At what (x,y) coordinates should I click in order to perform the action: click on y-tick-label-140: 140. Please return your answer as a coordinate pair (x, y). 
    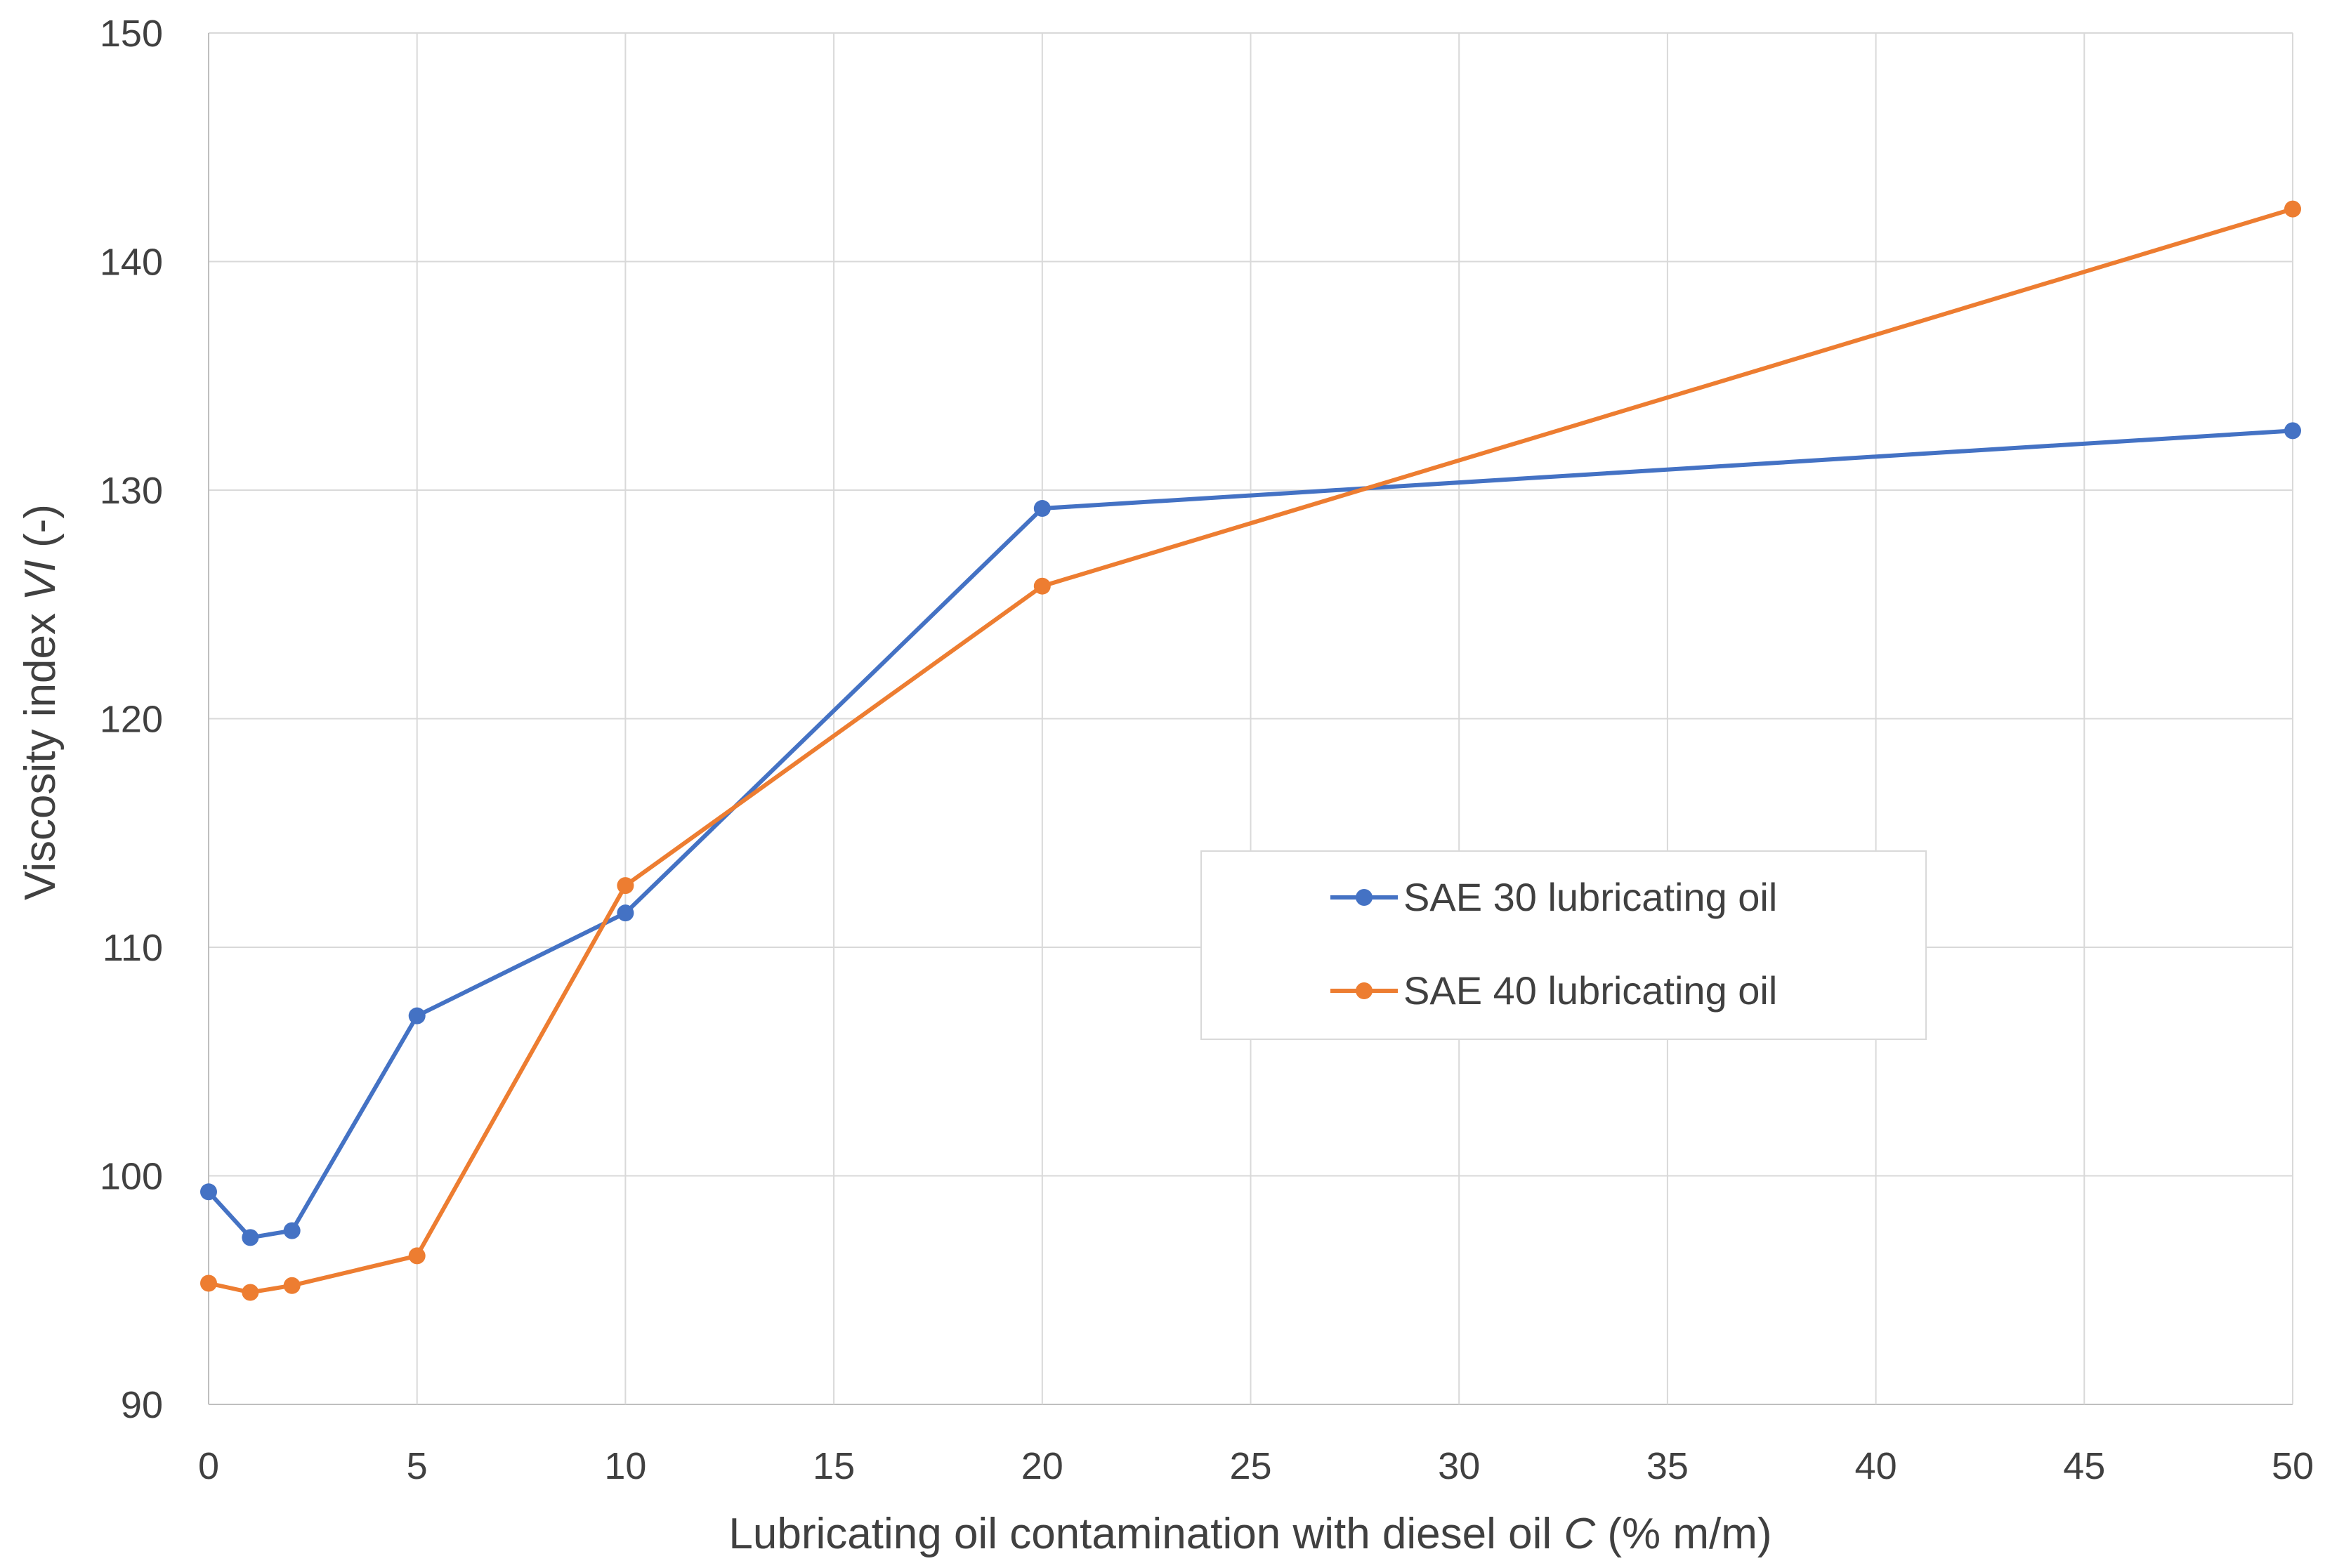
    Looking at the image, I should click on (131, 263).